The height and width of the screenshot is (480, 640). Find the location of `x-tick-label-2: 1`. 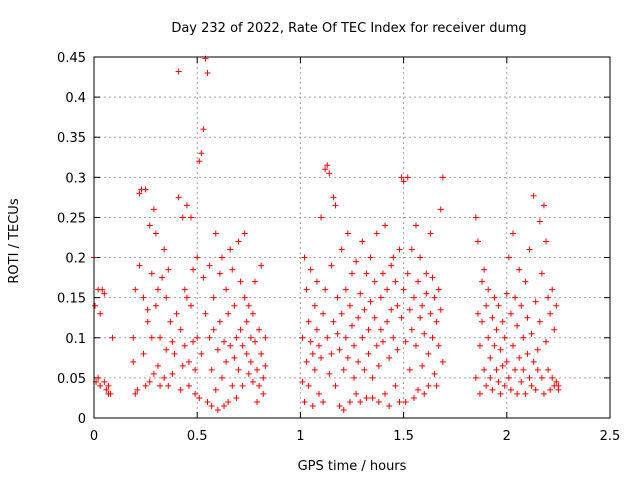

x-tick-label-2: 1 is located at coordinates (300, 436).